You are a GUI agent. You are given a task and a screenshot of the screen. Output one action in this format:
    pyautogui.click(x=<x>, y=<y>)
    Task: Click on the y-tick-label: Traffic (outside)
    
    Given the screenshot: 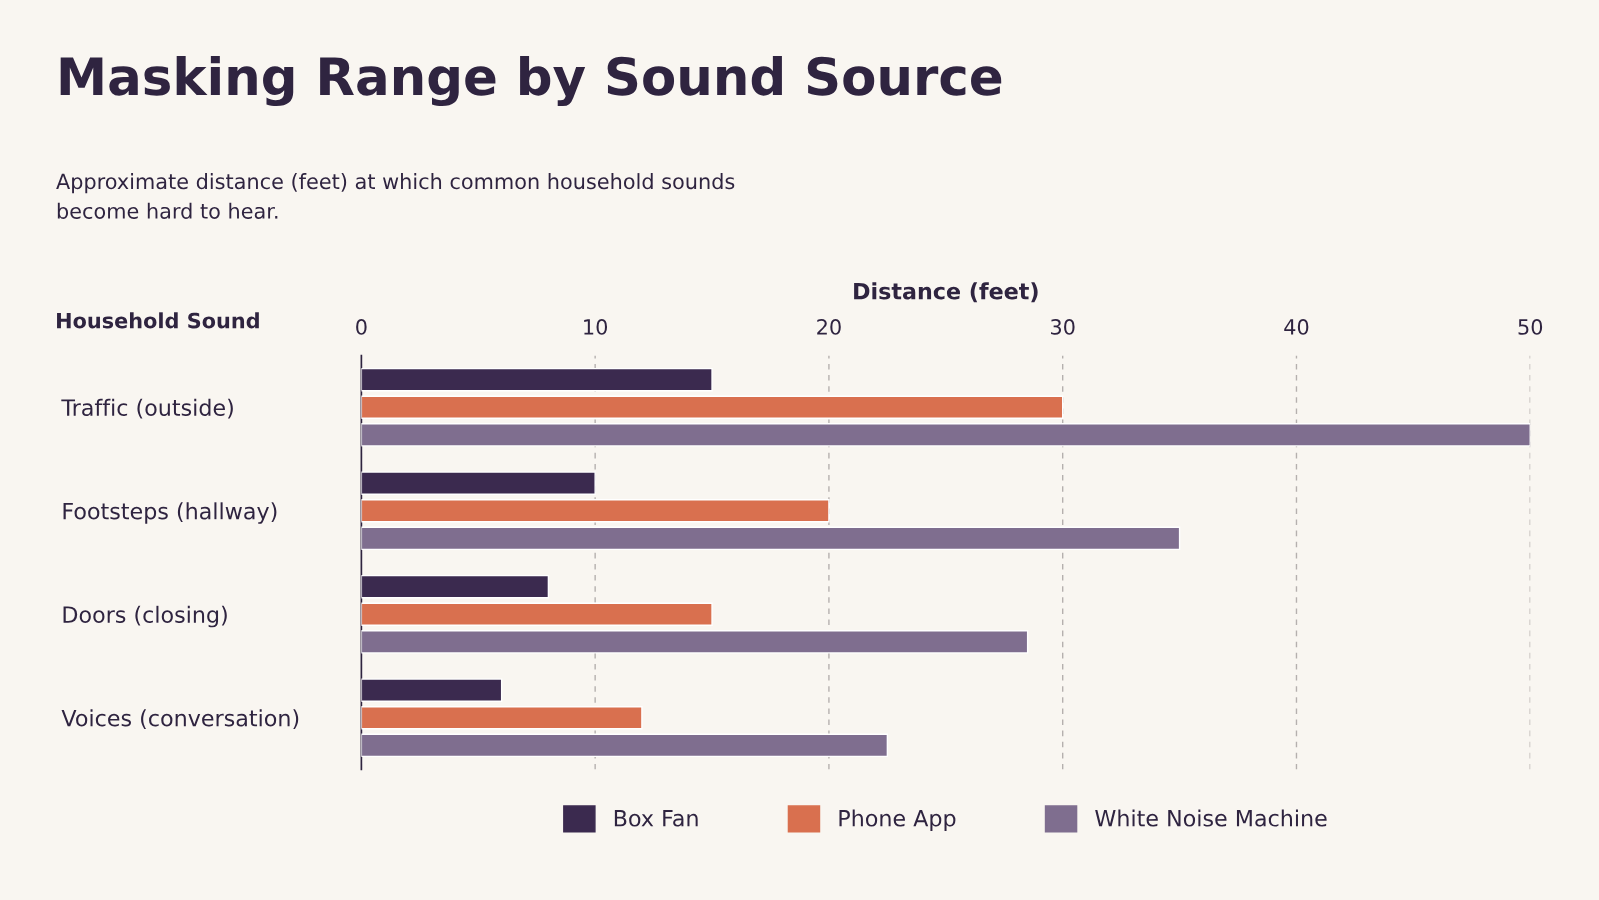 What is the action you would take?
    pyautogui.click(x=147, y=408)
    